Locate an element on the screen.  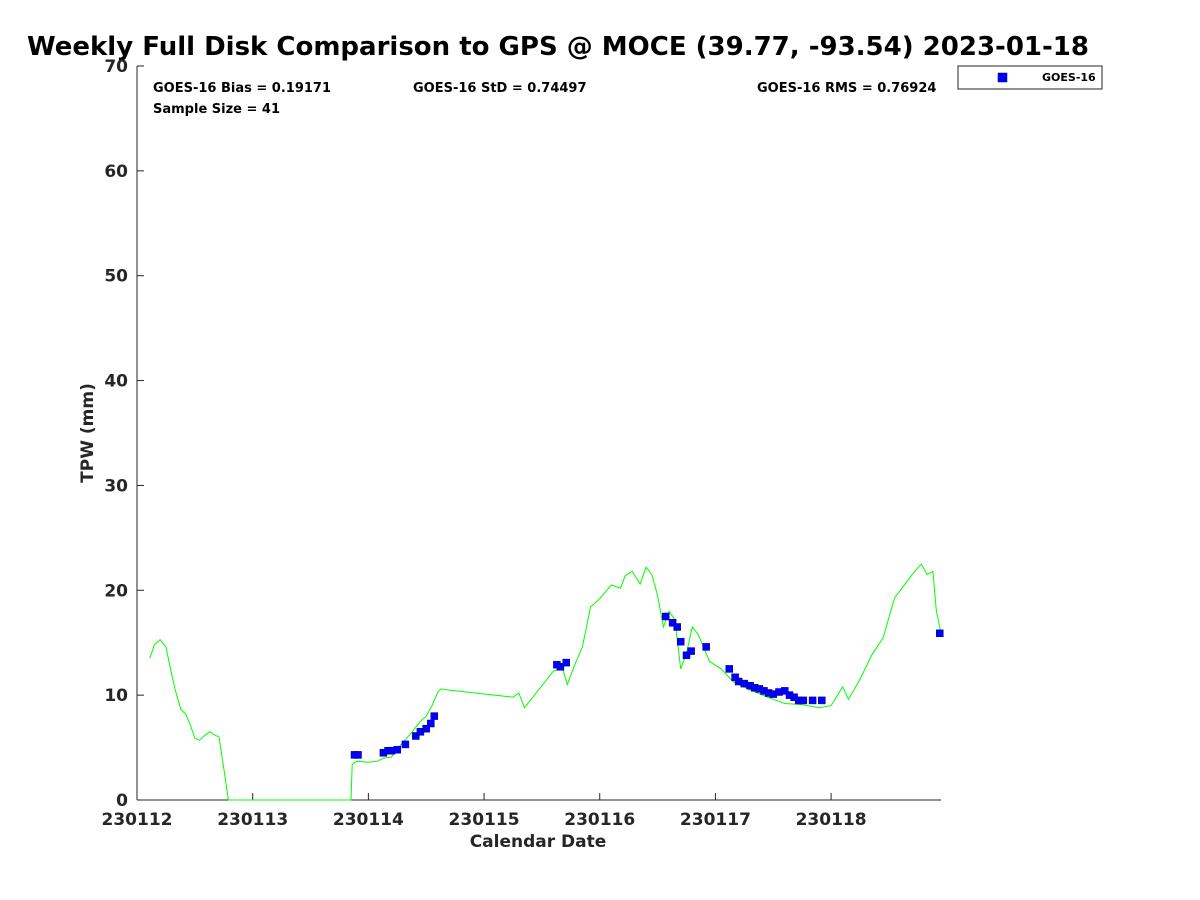
x-tick-label: 230112 is located at coordinates (137, 820).